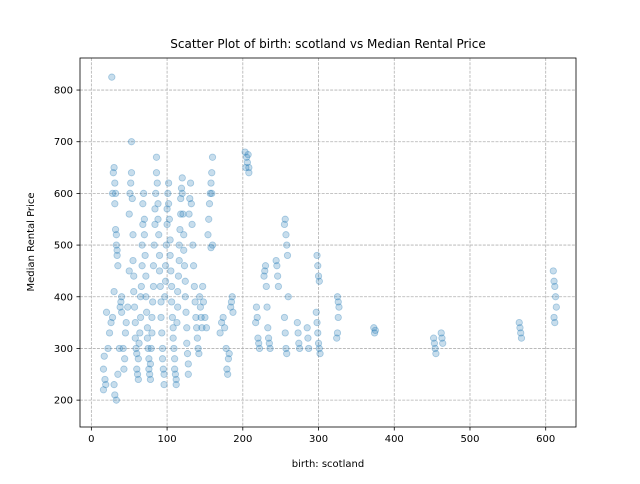 This screenshot has width=640, height=484. Describe the element at coordinates (63, 194) in the screenshot. I see `y-tick-label: 600` at that location.